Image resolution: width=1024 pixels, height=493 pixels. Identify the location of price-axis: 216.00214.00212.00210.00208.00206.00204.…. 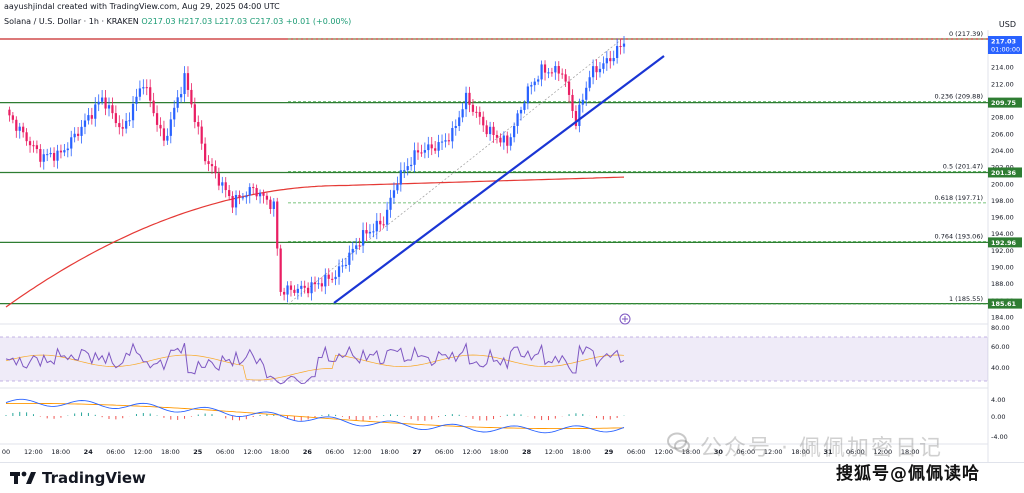
(1005, 238).